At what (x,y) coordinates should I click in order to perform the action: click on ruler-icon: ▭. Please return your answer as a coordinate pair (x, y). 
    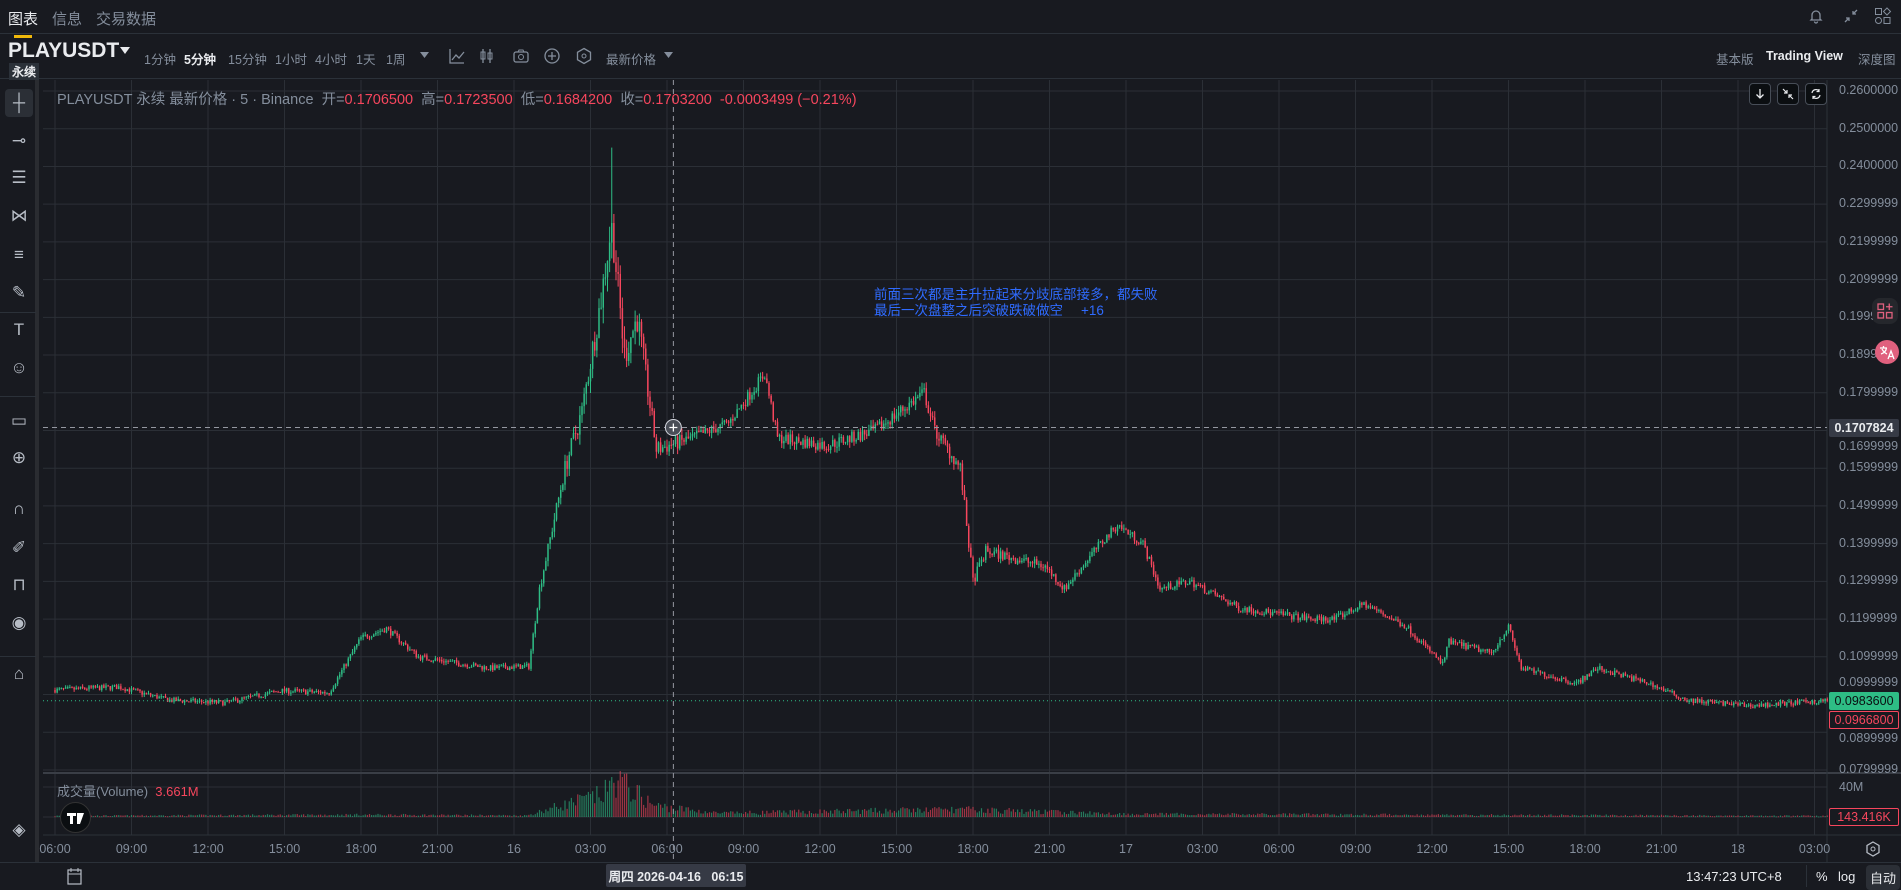
    Looking at the image, I should click on (19, 420).